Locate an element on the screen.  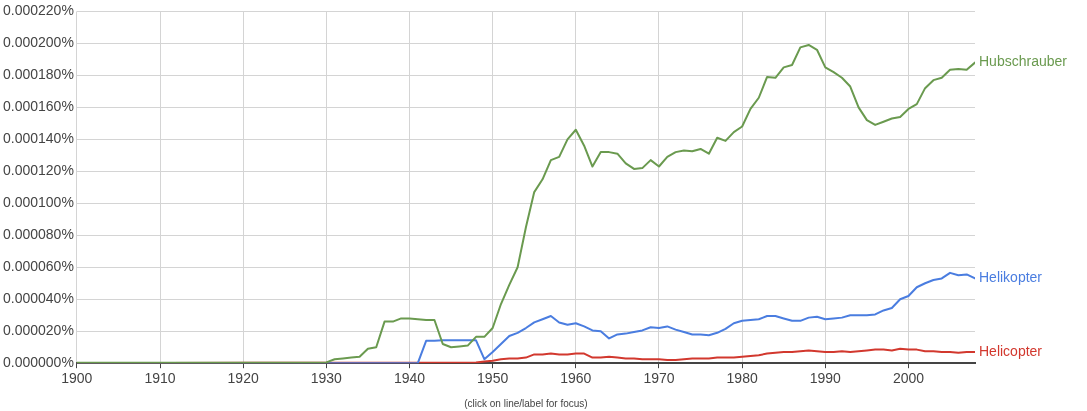
text: (click on line/label for focus) is located at coordinates (526, 403).